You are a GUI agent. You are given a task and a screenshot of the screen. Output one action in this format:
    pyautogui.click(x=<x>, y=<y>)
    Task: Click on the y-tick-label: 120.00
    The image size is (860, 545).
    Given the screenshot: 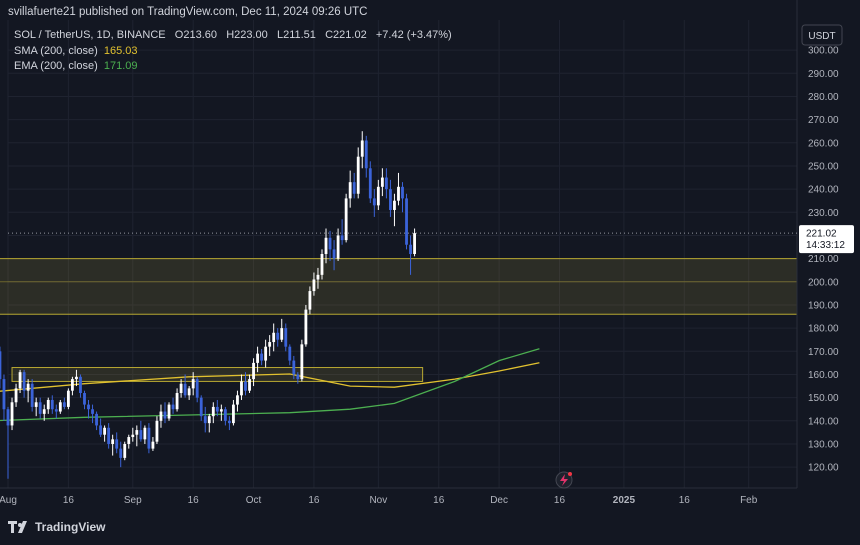 What is the action you would take?
    pyautogui.click(x=823, y=468)
    